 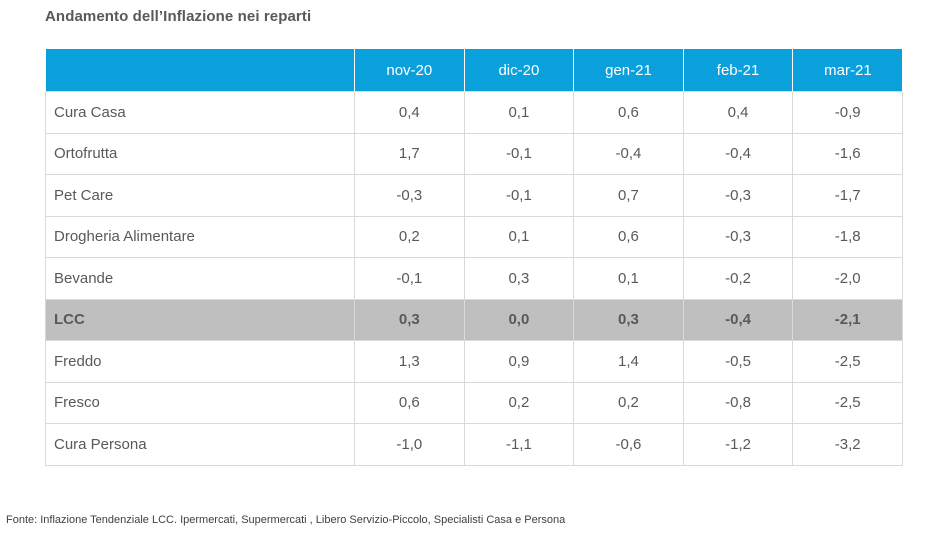 I want to click on header-row: nov-20 dic-20 gen-21 feb-21 mar-21, so click(x=474, y=70).